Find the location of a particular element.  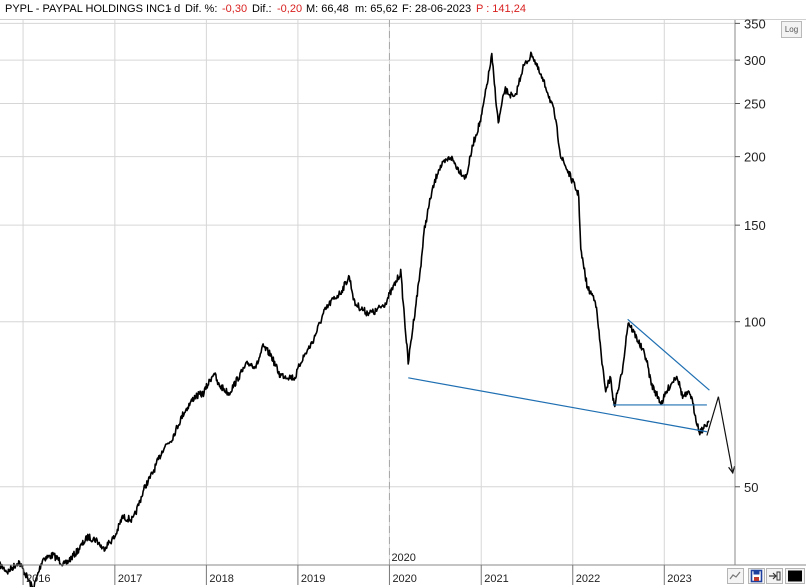

x-tick-label: 2020 is located at coordinates (404, 579).